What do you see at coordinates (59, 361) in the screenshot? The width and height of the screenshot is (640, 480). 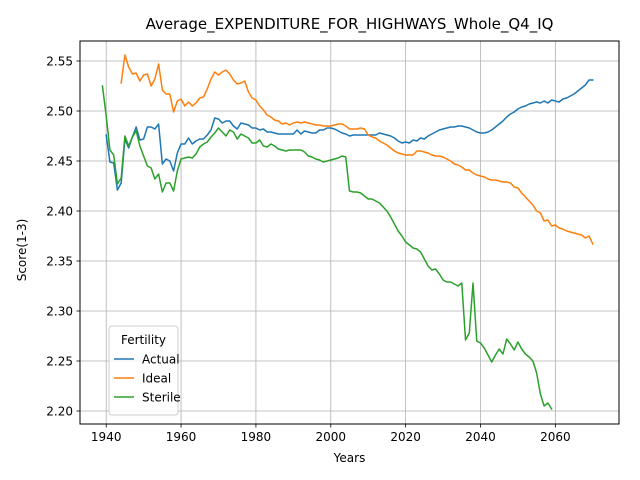 I see `y-tick-label: 2.25` at bounding box center [59, 361].